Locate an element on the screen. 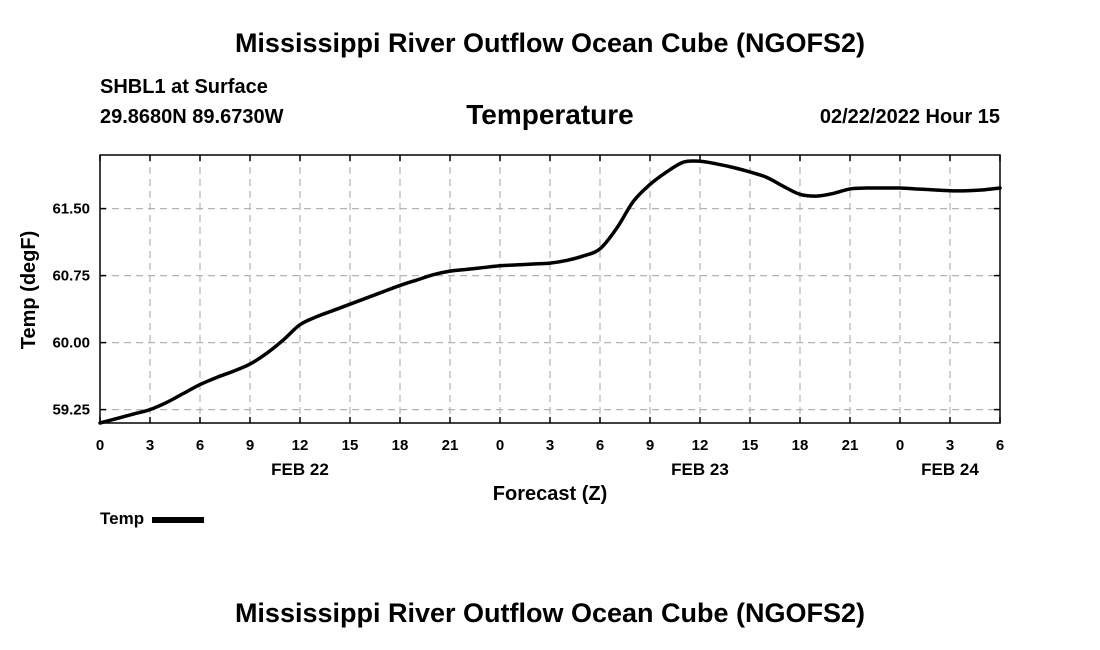 This screenshot has height=650, width=1100. legend: Temp is located at coordinates (152, 519).